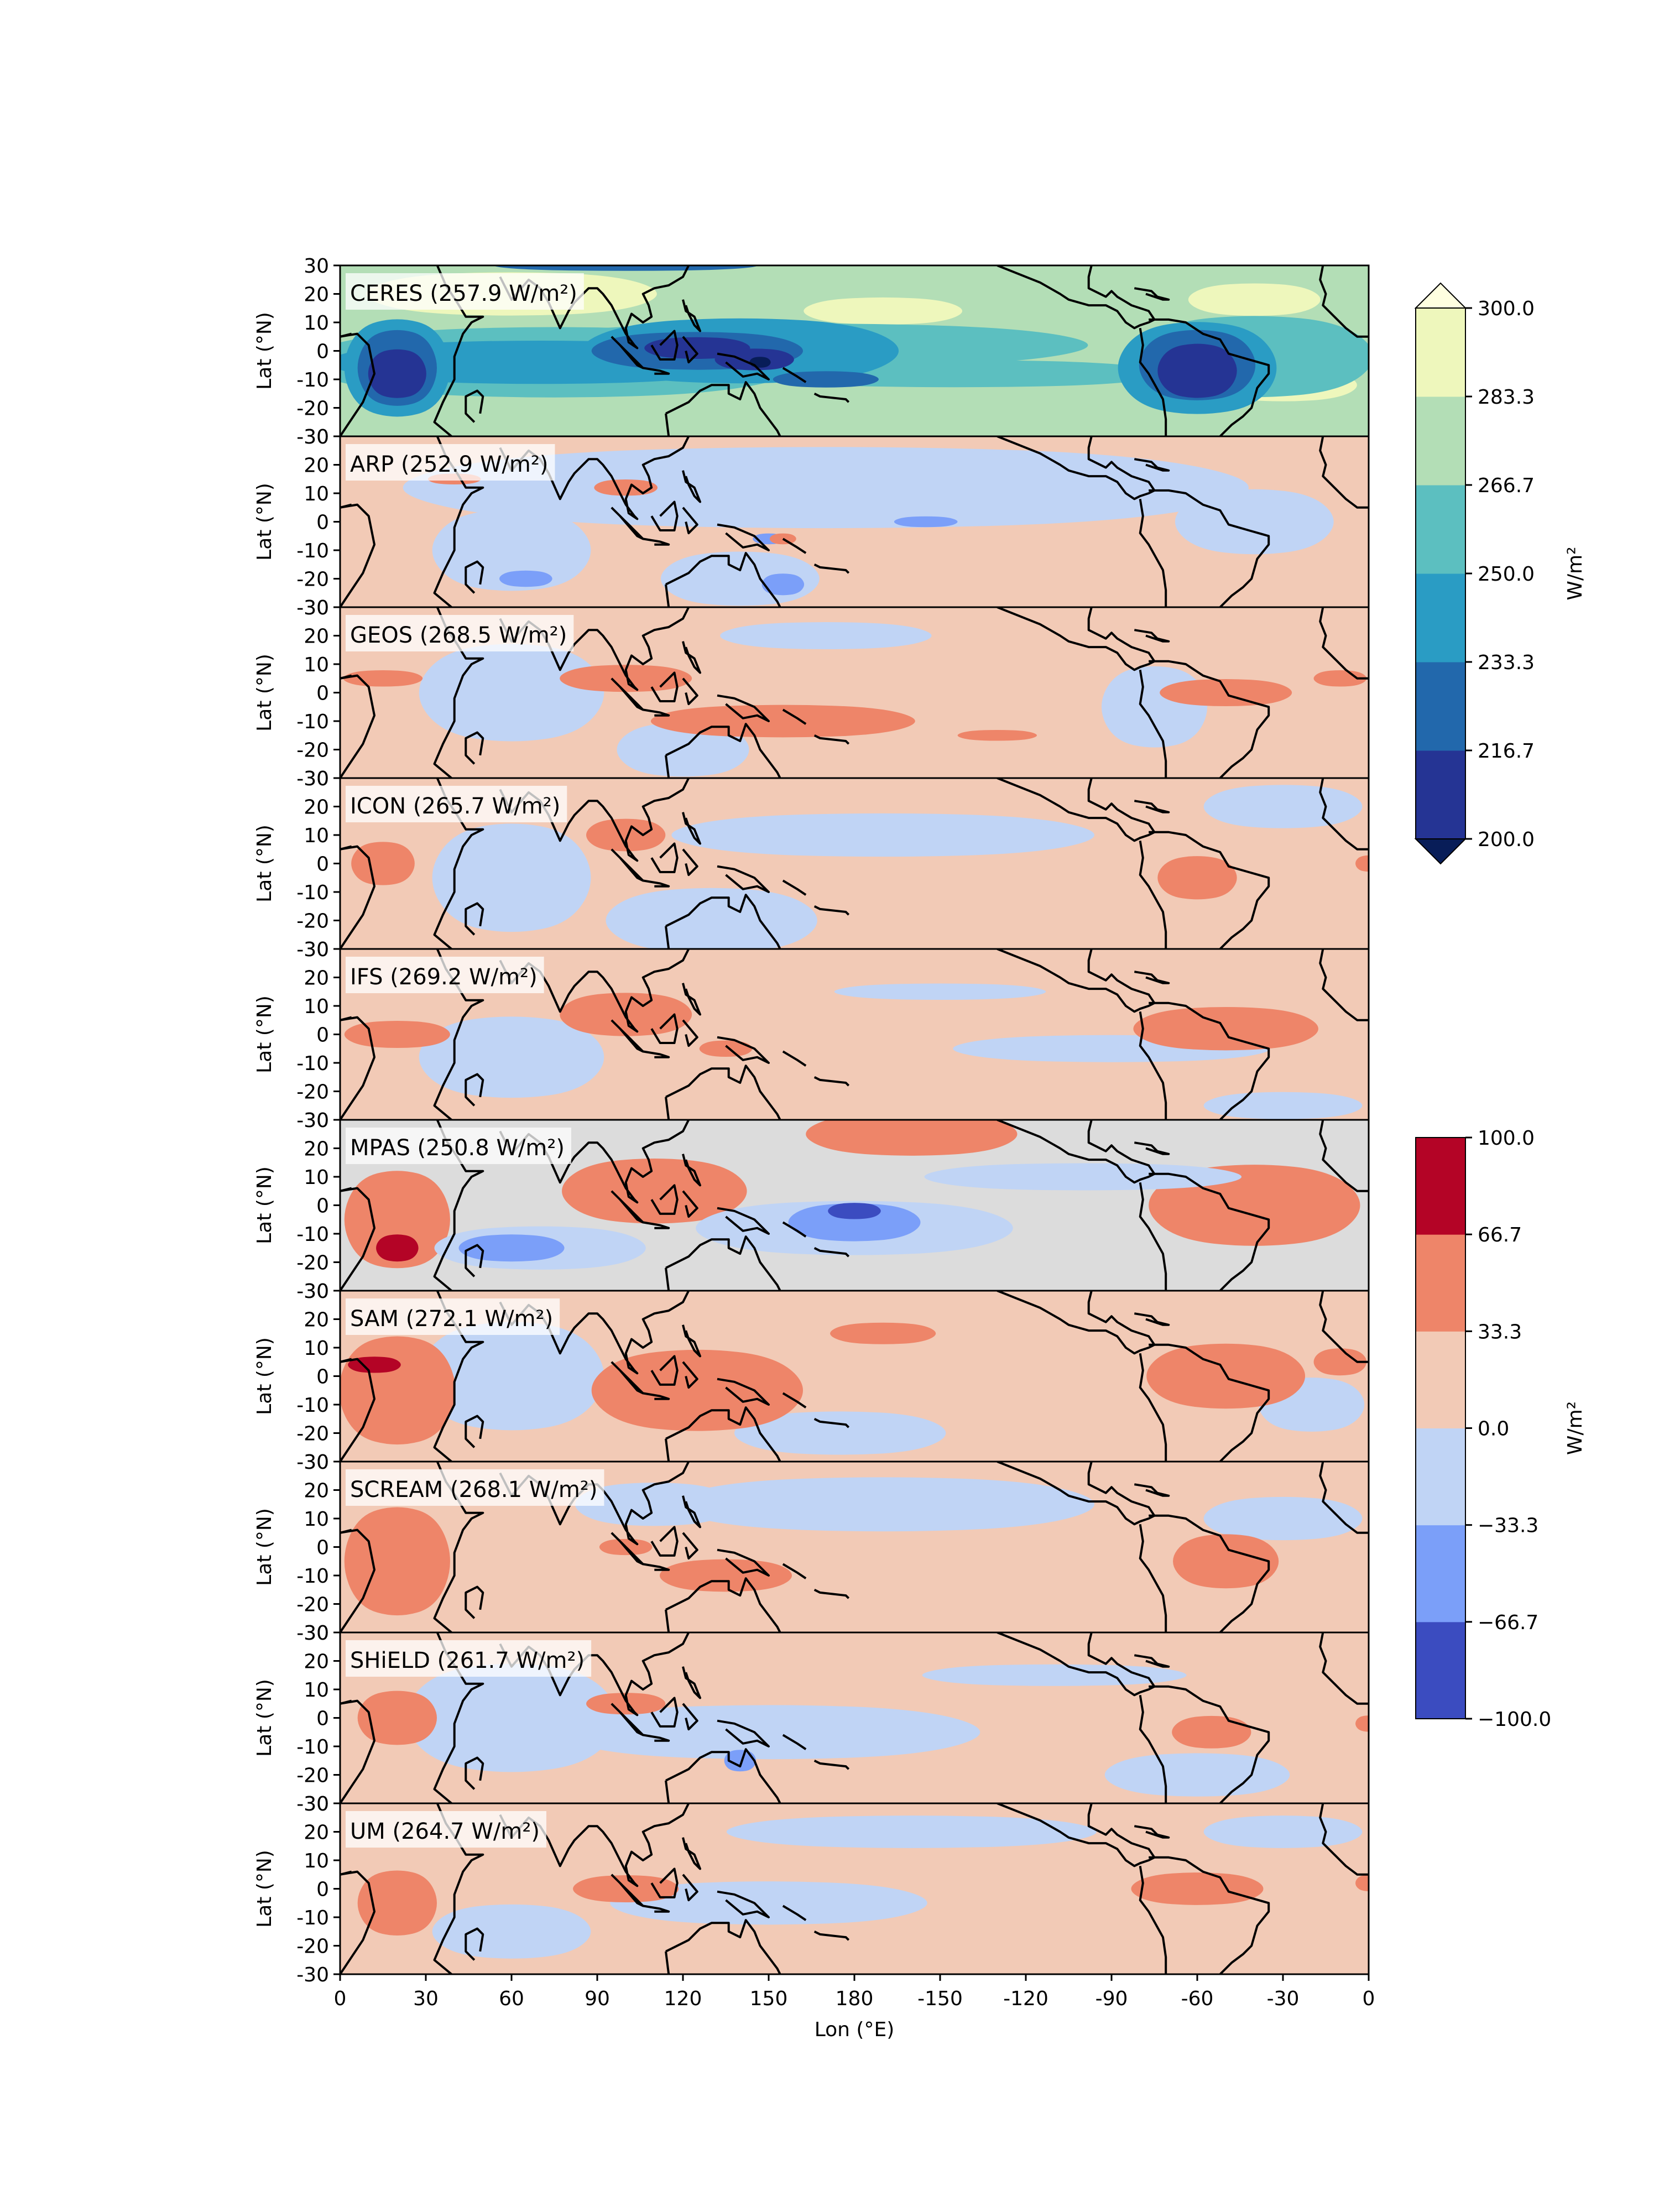 Image resolution: width=1659 pixels, height=2212 pixels. I want to click on colorbar-tick-label: −33.3, so click(1508, 1526).